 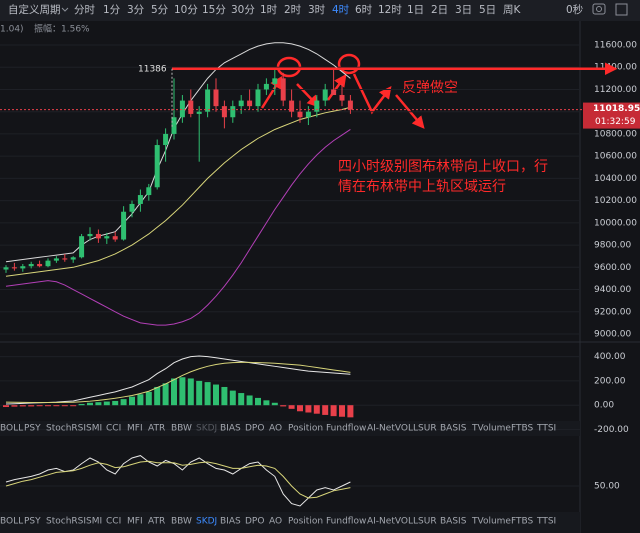 I want to click on circle-mark, so click(x=349, y=64).